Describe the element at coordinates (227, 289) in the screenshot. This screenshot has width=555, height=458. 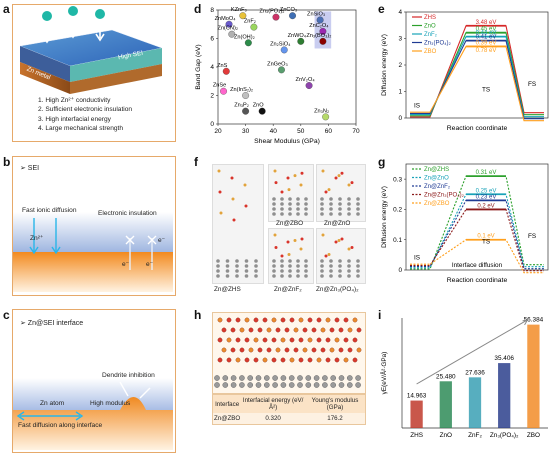
I see `structure-label: Zn@ZHS` at that location.